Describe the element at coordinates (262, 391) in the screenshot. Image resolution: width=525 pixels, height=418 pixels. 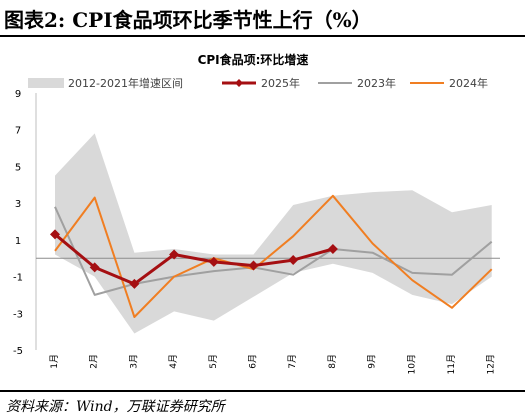
I see `source-rule` at that location.